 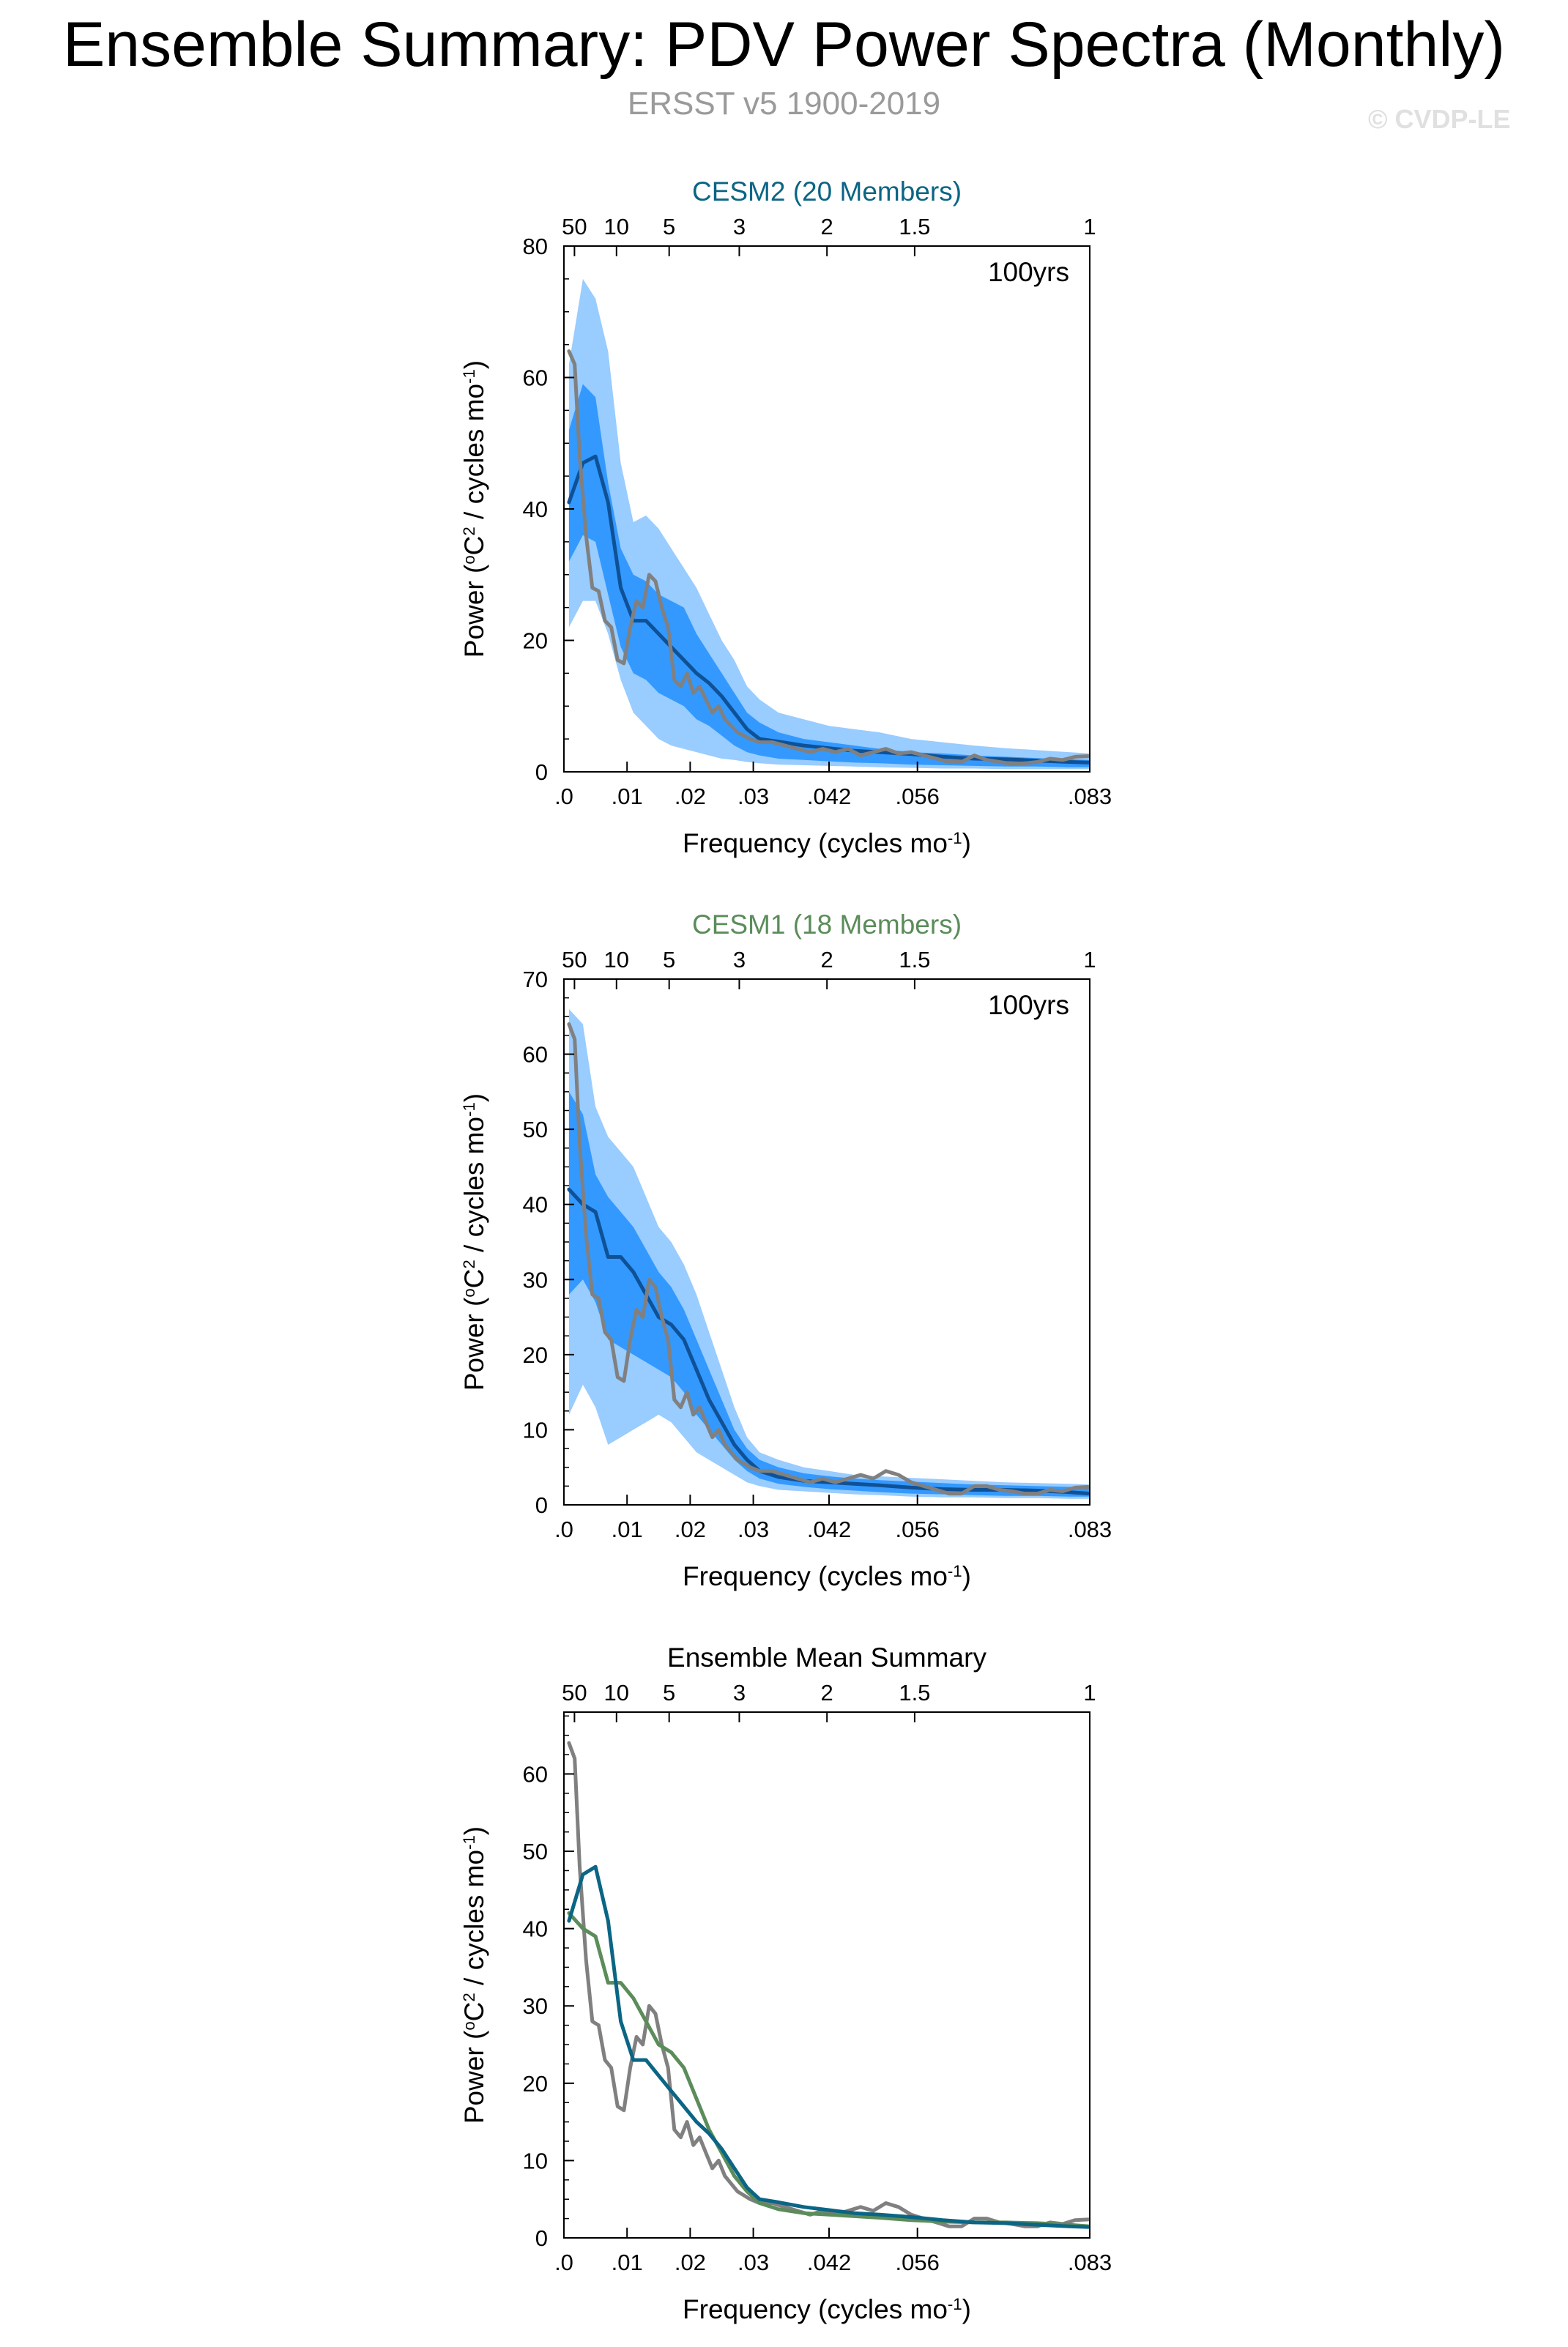 What do you see at coordinates (827, 191) in the screenshot?
I see `panel-title: CESM2 (20 Members)` at bounding box center [827, 191].